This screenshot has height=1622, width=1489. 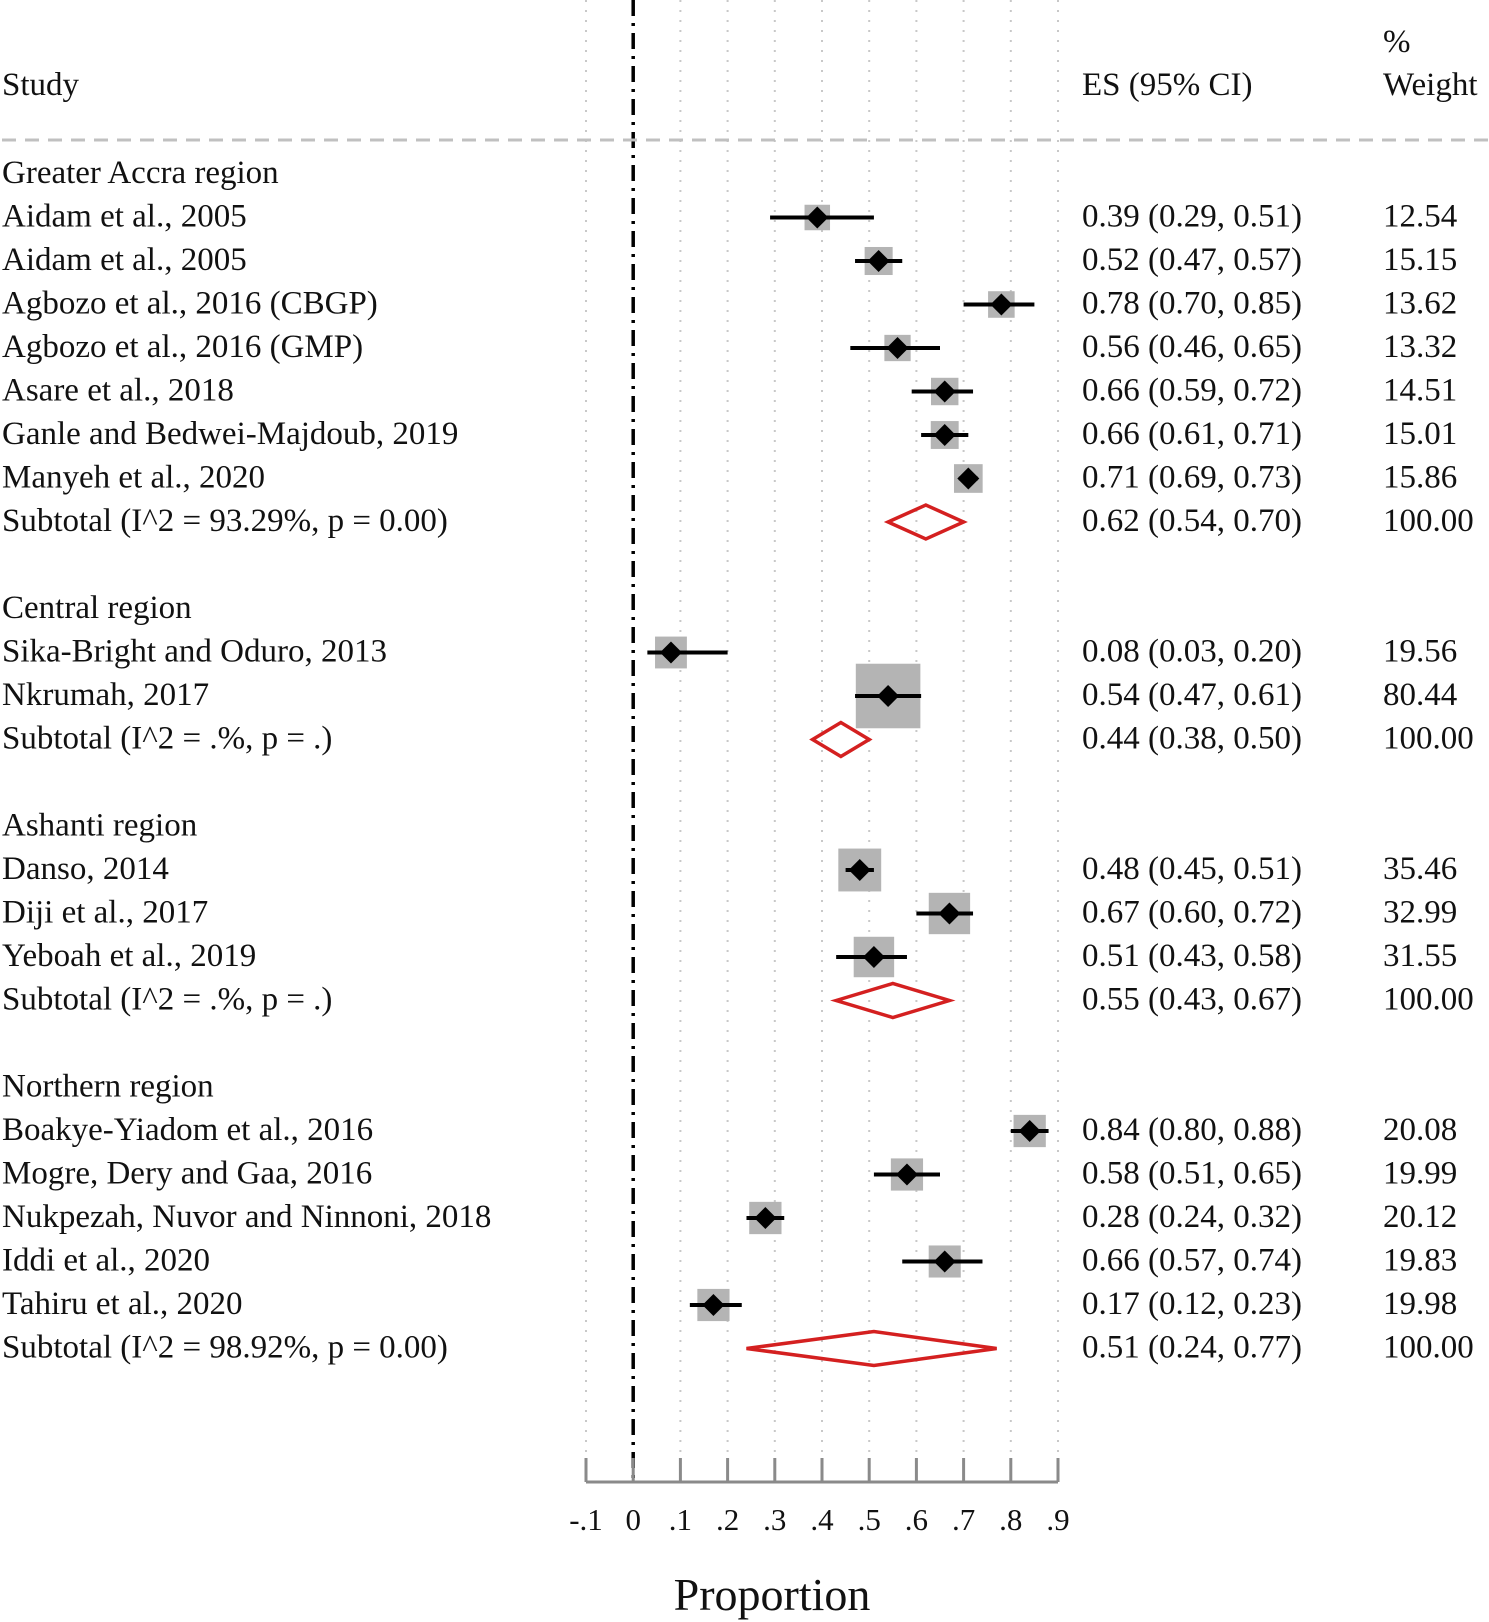 What do you see at coordinates (133, 478) in the screenshot?
I see `study-label: Manyeh et al., 2020` at bounding box center [133, 478].